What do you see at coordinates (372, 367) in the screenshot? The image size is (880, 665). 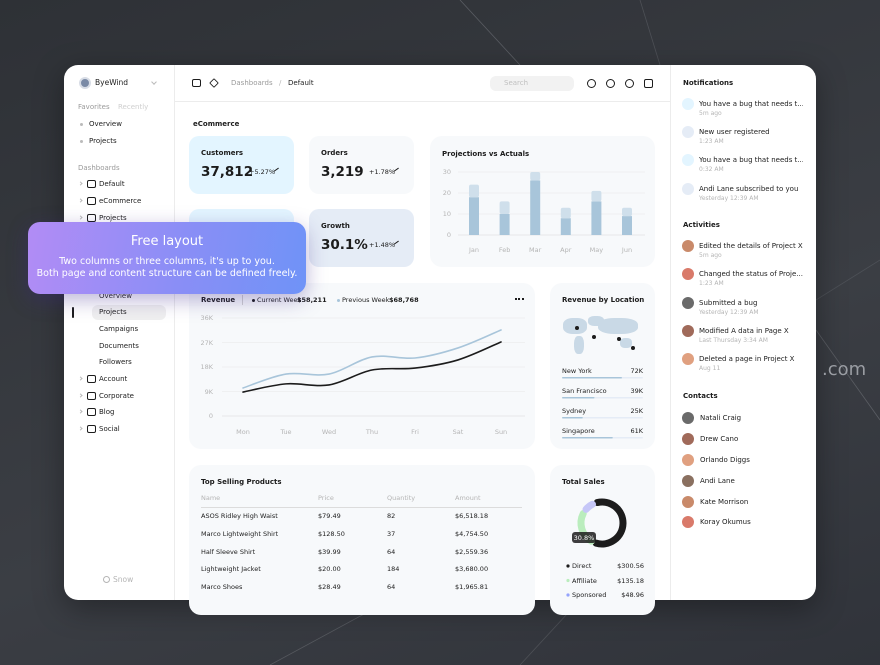 I see `line-series` at bounding box center [372, 367].